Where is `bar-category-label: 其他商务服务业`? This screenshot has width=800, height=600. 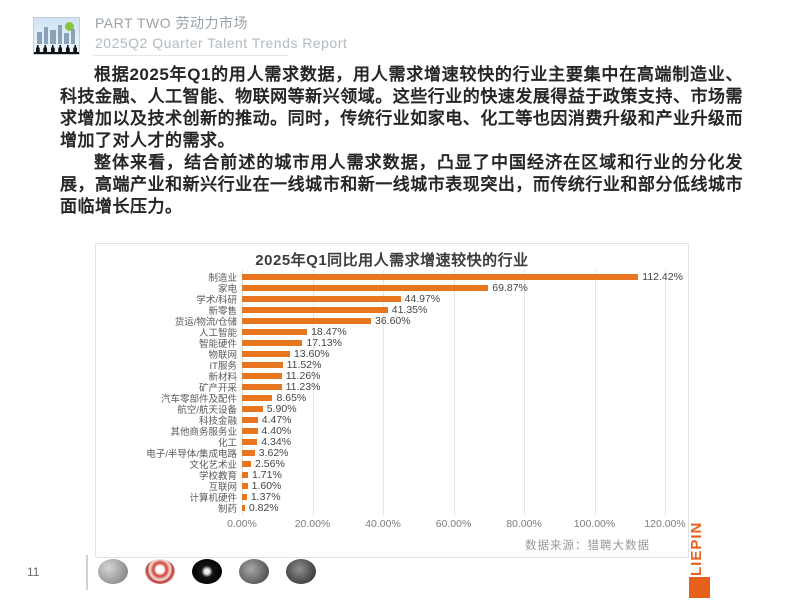
bar-category-label: 其他商务服务业 is located at coordinates (203, 432).